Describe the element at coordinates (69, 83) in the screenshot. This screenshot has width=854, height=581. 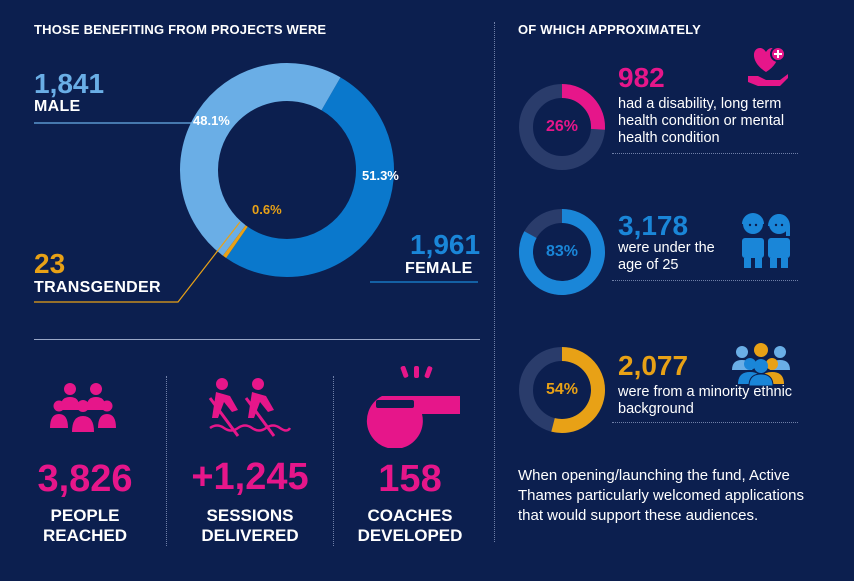
I see `male-value: 1,841` at that location.